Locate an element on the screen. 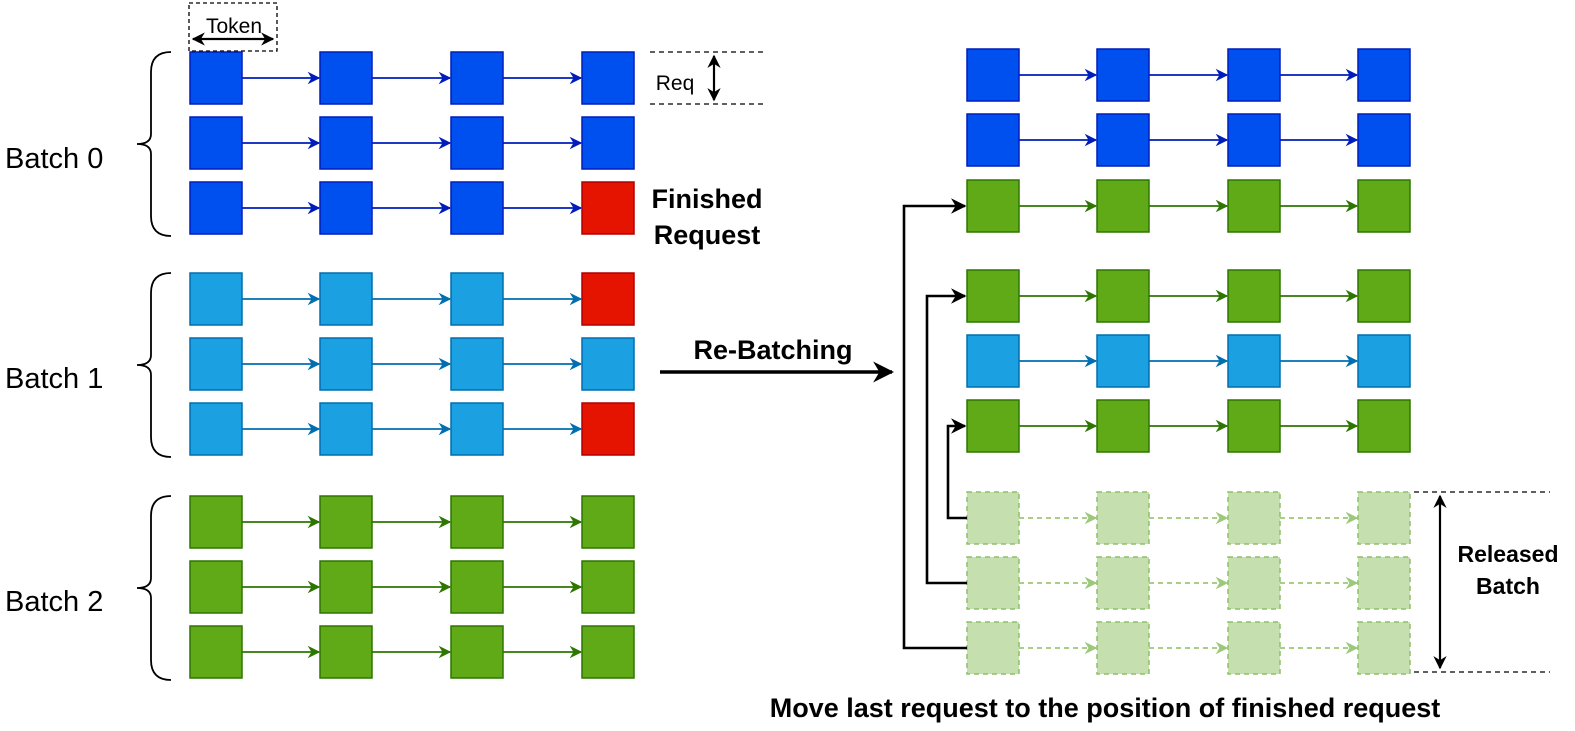  finished-request-label-line2: Request is located at coordinates (707, 235).